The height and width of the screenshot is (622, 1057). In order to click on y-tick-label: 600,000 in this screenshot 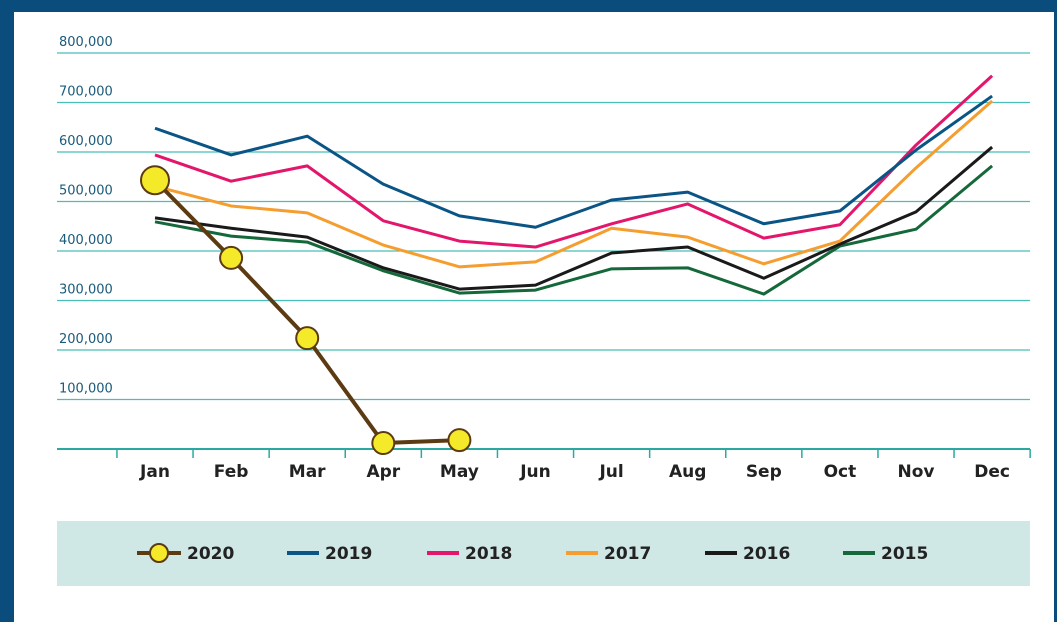, I will do `click(86, 141)`.